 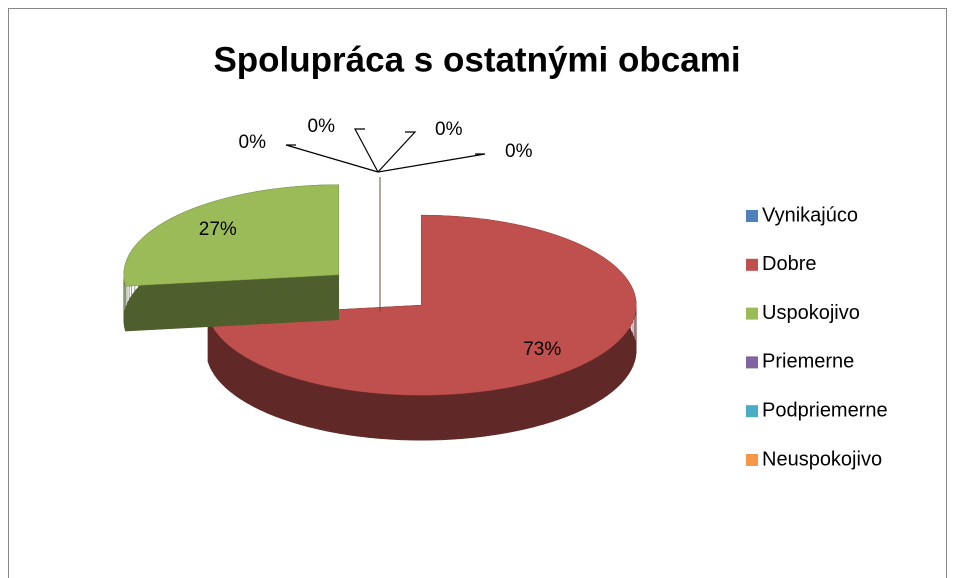 I want to click on data-label: 27%, so click(x=218, y=229).